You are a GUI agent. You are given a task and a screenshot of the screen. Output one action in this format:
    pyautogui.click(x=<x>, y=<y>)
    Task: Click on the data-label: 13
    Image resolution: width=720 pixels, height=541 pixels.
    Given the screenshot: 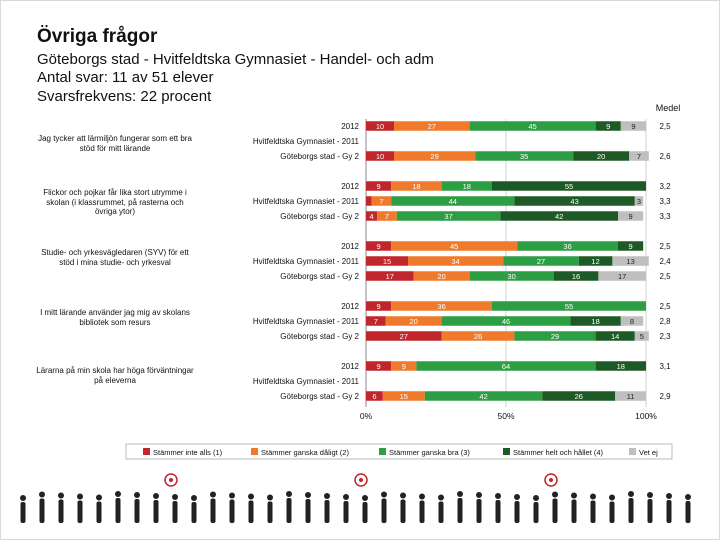 What is the action you would take?
    pyautogui.click(x=630, y=261)
    